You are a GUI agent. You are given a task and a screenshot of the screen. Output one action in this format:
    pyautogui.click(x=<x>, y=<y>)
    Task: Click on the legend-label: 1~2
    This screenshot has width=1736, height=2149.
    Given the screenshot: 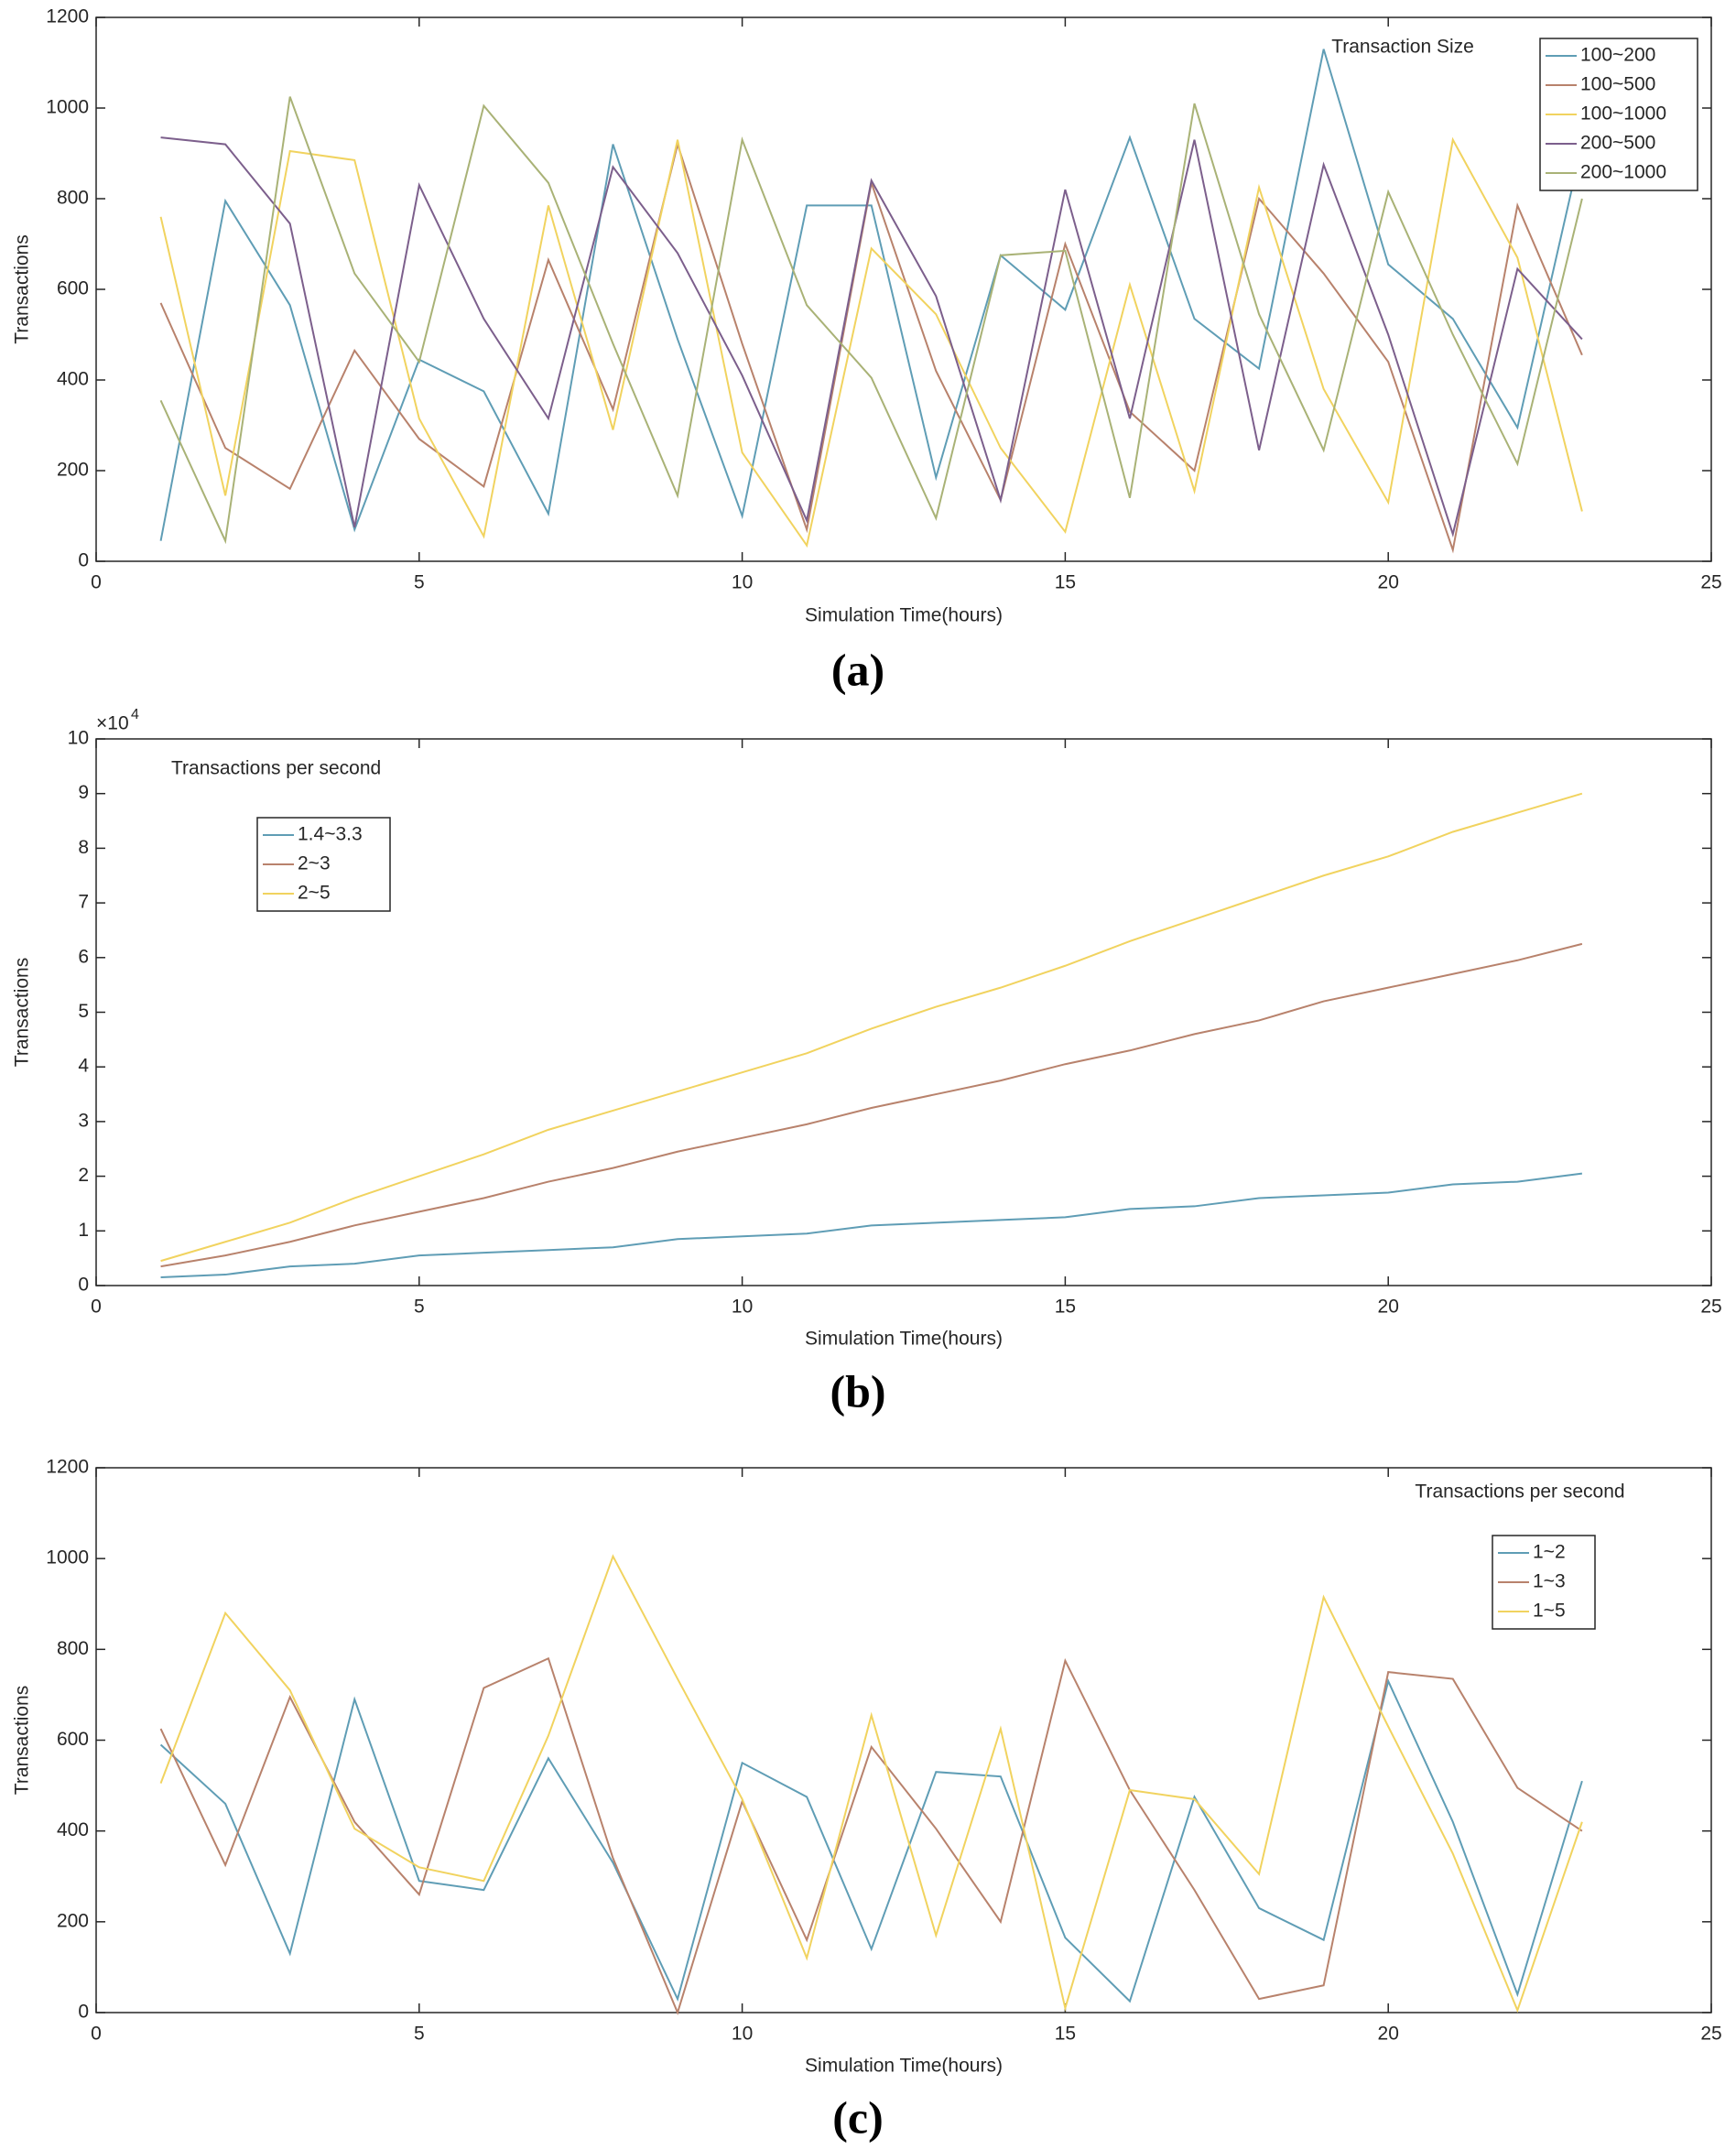 What is the action you would take?
    pyautogui.click(x=1549, y=1553)
    